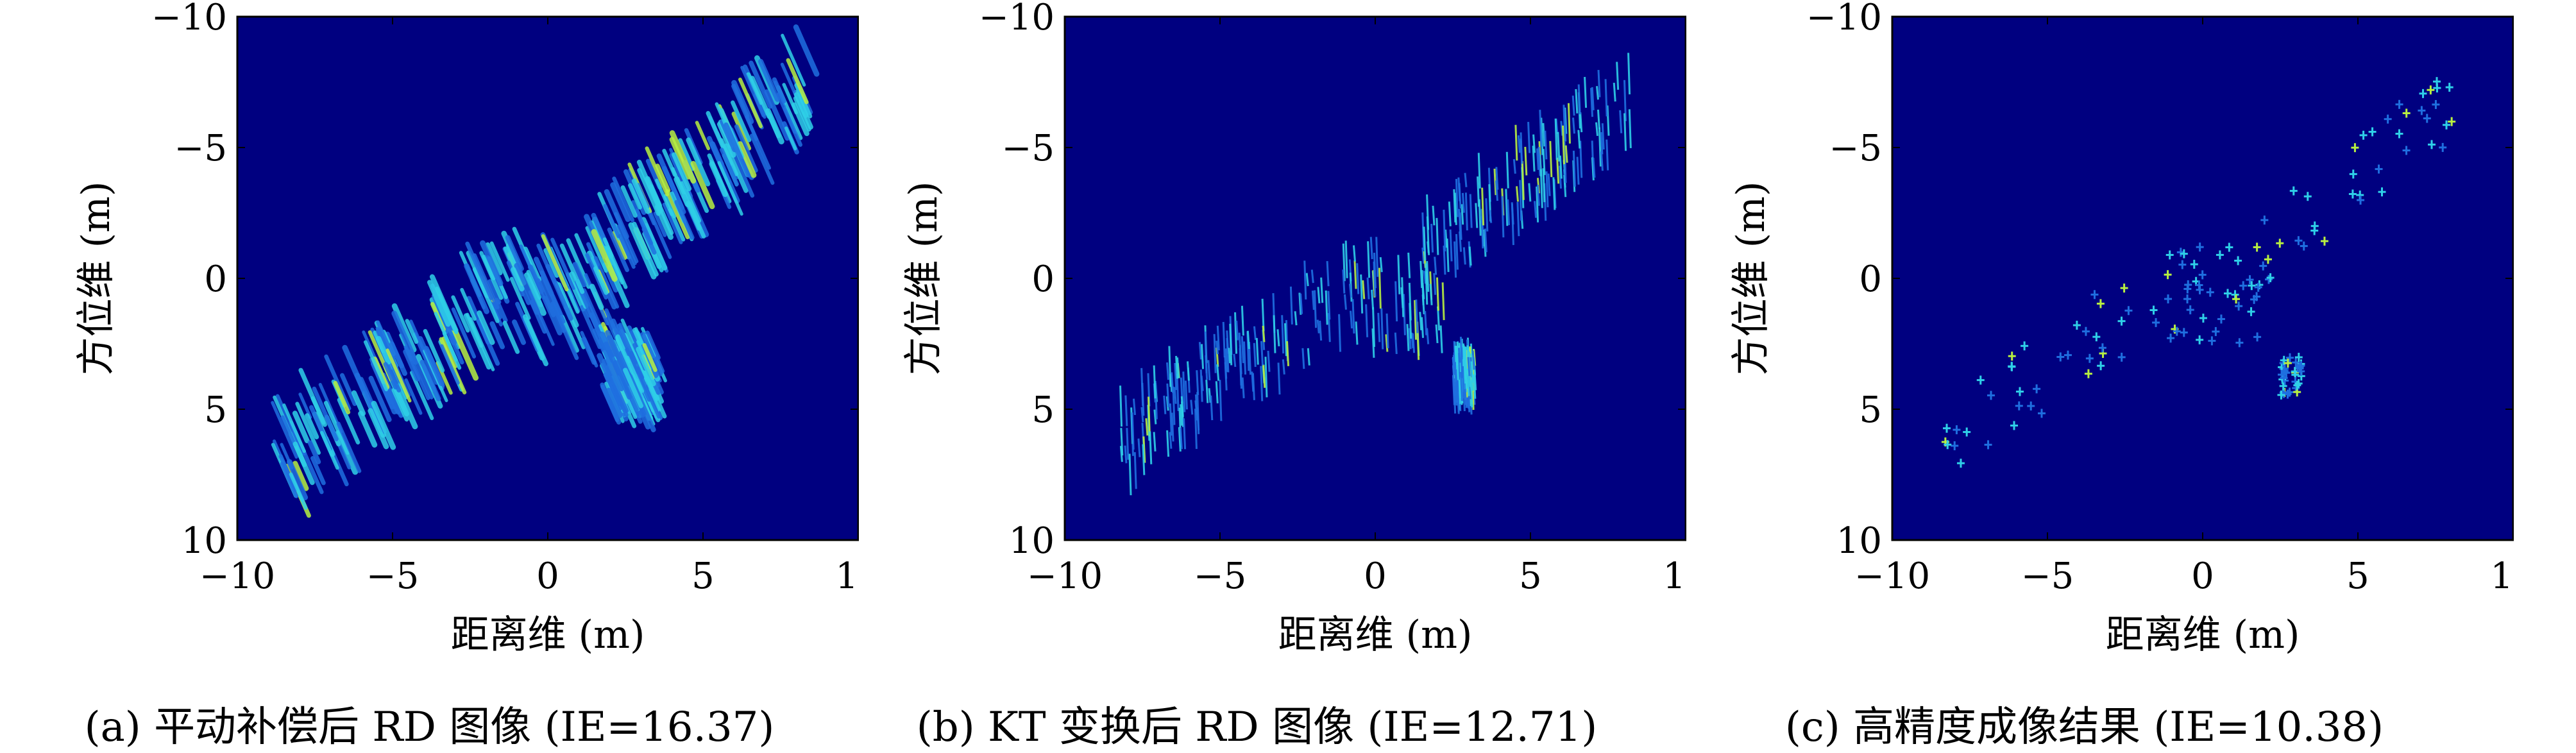 The width and height of the screenshot is (2576, 753). Describe the element at coordinates (1065, 576) in the screenshot. I see `x-tick-label: −10` at that location.